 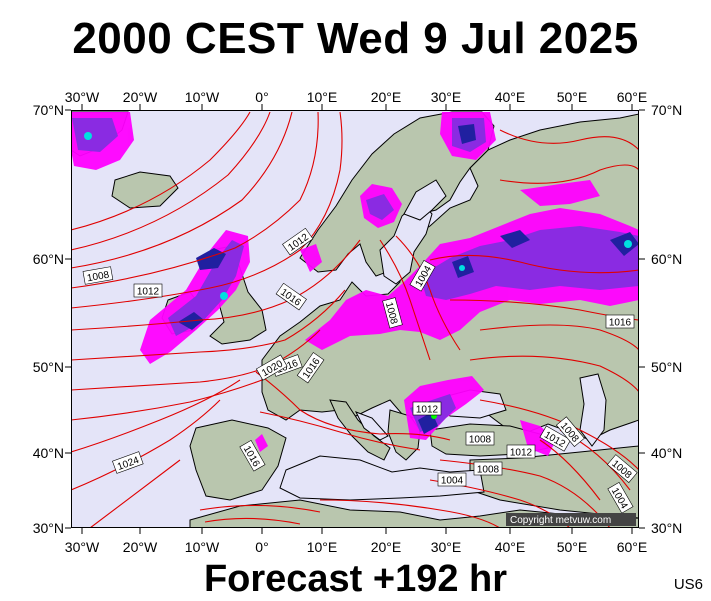 I want to click on lon-label-top: 0°, so click(x=261, y=97).